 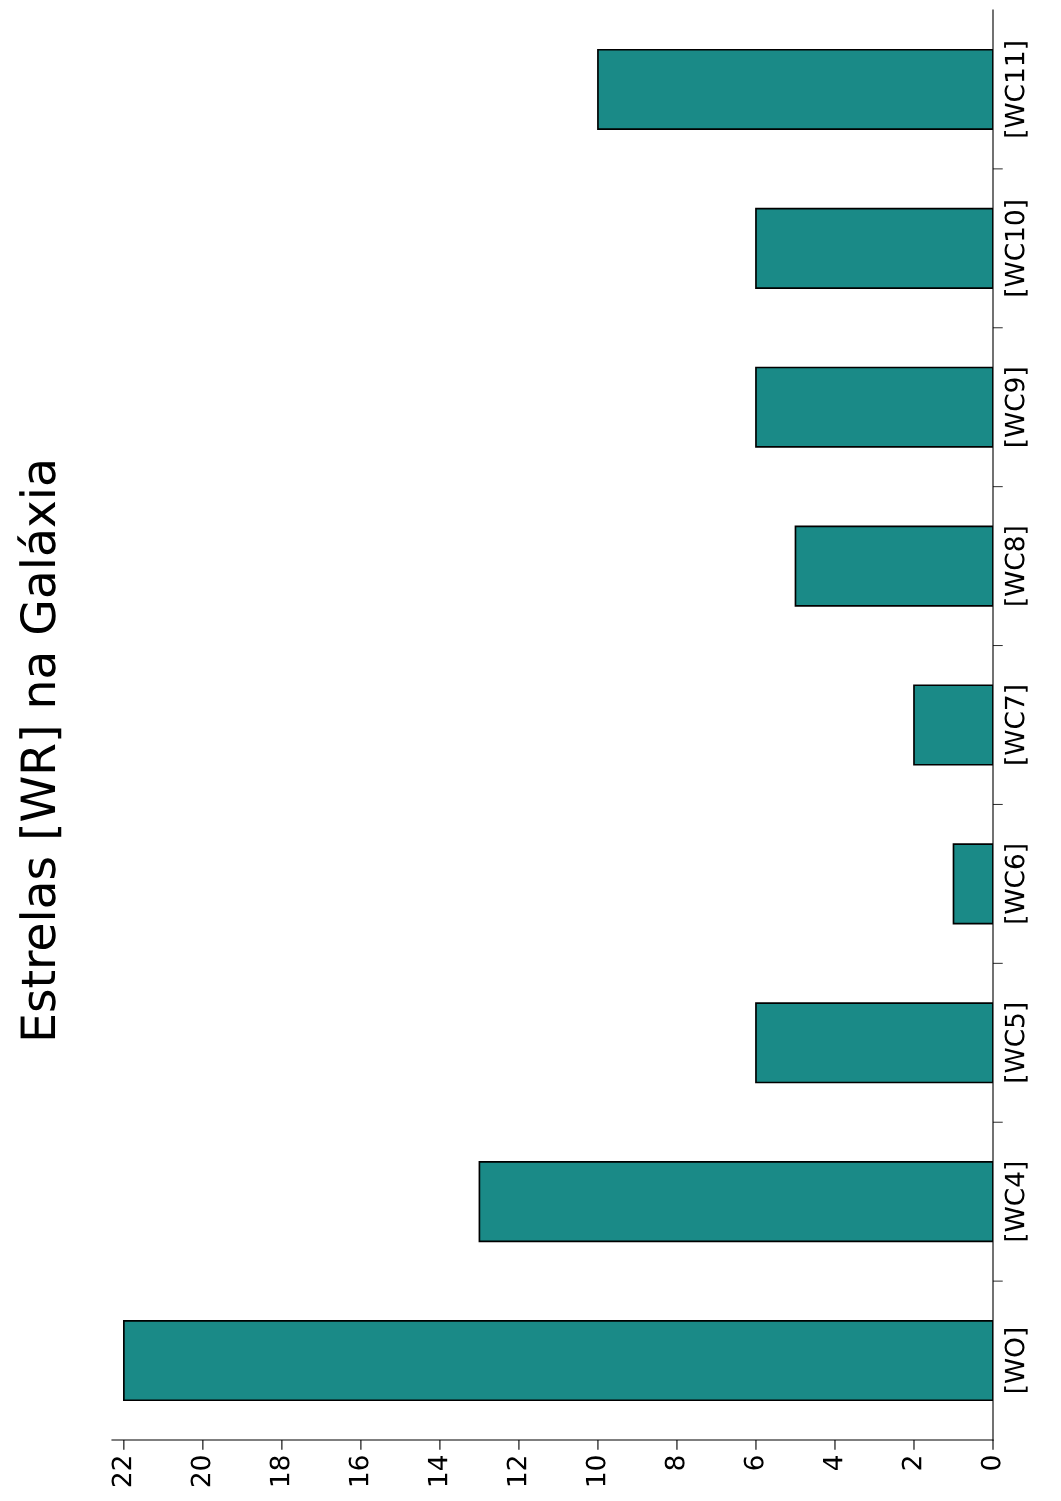 I want to click on y-tick-label: [WC10], so click(x=1016, y=248).